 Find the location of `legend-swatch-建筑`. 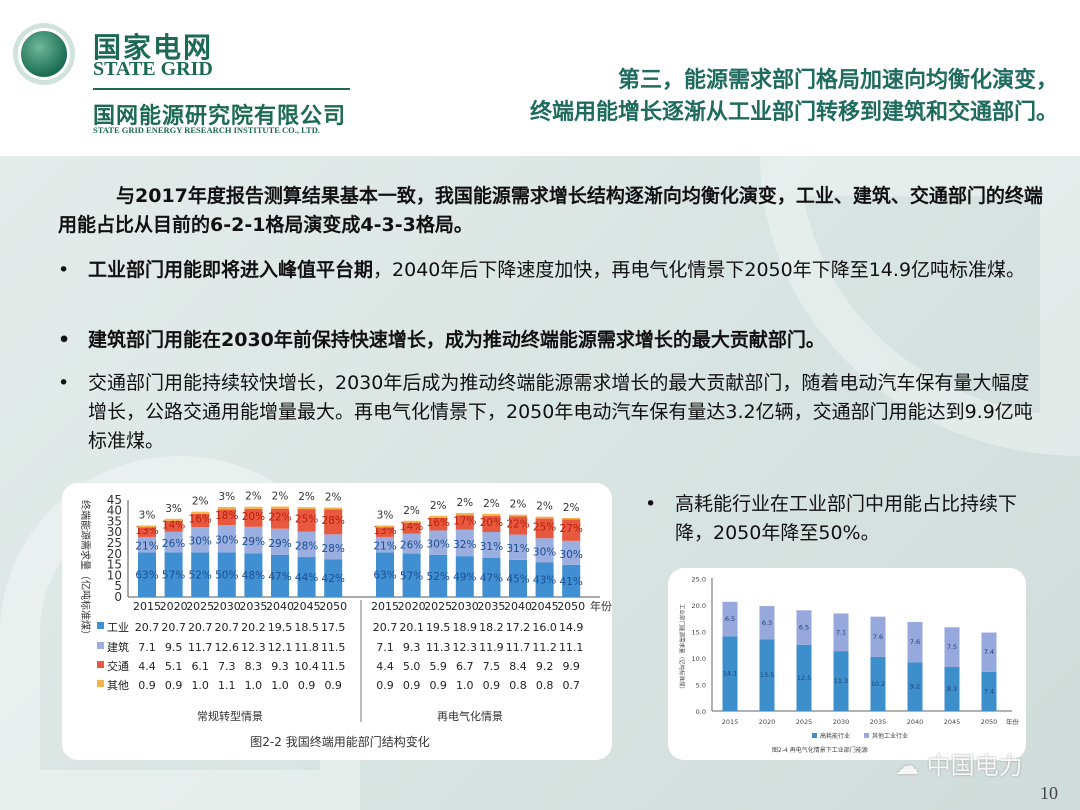

legend-swatch-建筑 is located at coordinates (100, 645).